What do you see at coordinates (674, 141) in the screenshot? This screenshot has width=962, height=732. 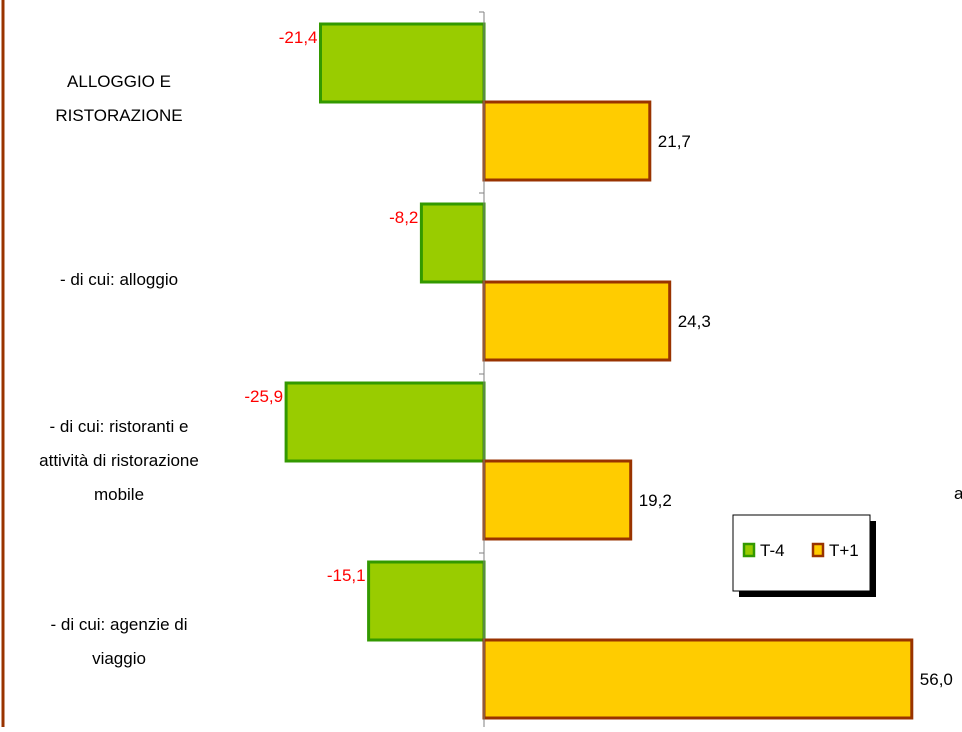 I see `value-label-t-plus-1-0: 21,7` at bounding box center [674, 141].